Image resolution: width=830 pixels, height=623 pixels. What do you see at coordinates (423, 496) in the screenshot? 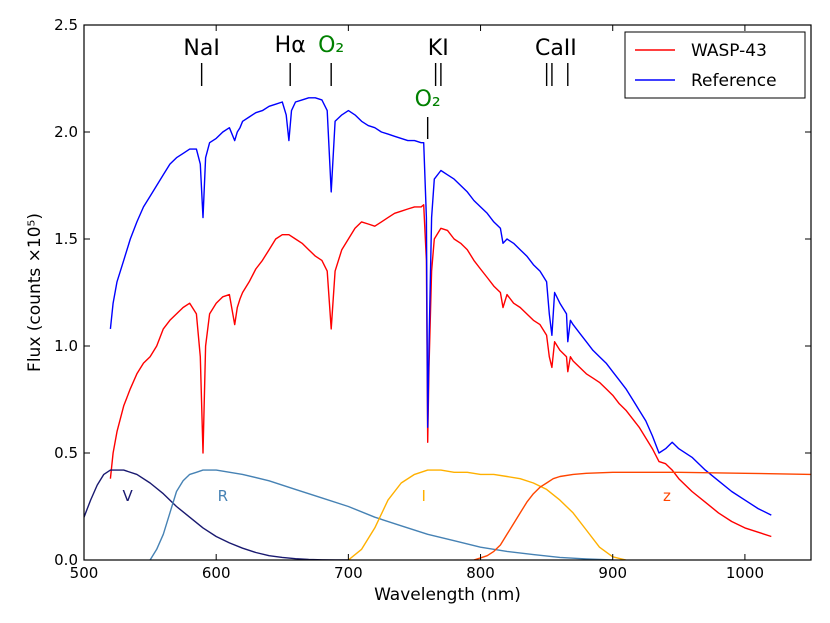
I see `band-label-2: I` at bounding box center [423, 496].